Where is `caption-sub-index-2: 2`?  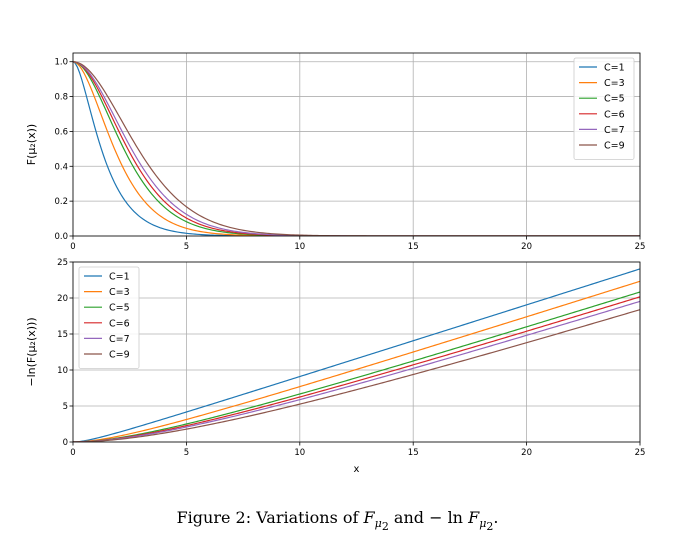
caption-sub-index-2: 2 is located at coordinates (490, 527).